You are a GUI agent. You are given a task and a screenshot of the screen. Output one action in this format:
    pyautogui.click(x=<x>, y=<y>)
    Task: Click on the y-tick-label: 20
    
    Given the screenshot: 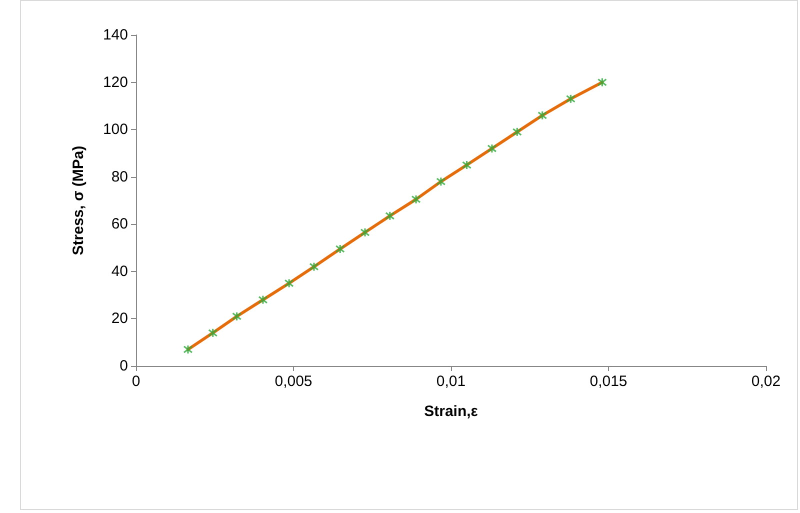 What is the action you would take?
    pyautogui.click(x=119, y=319)
    